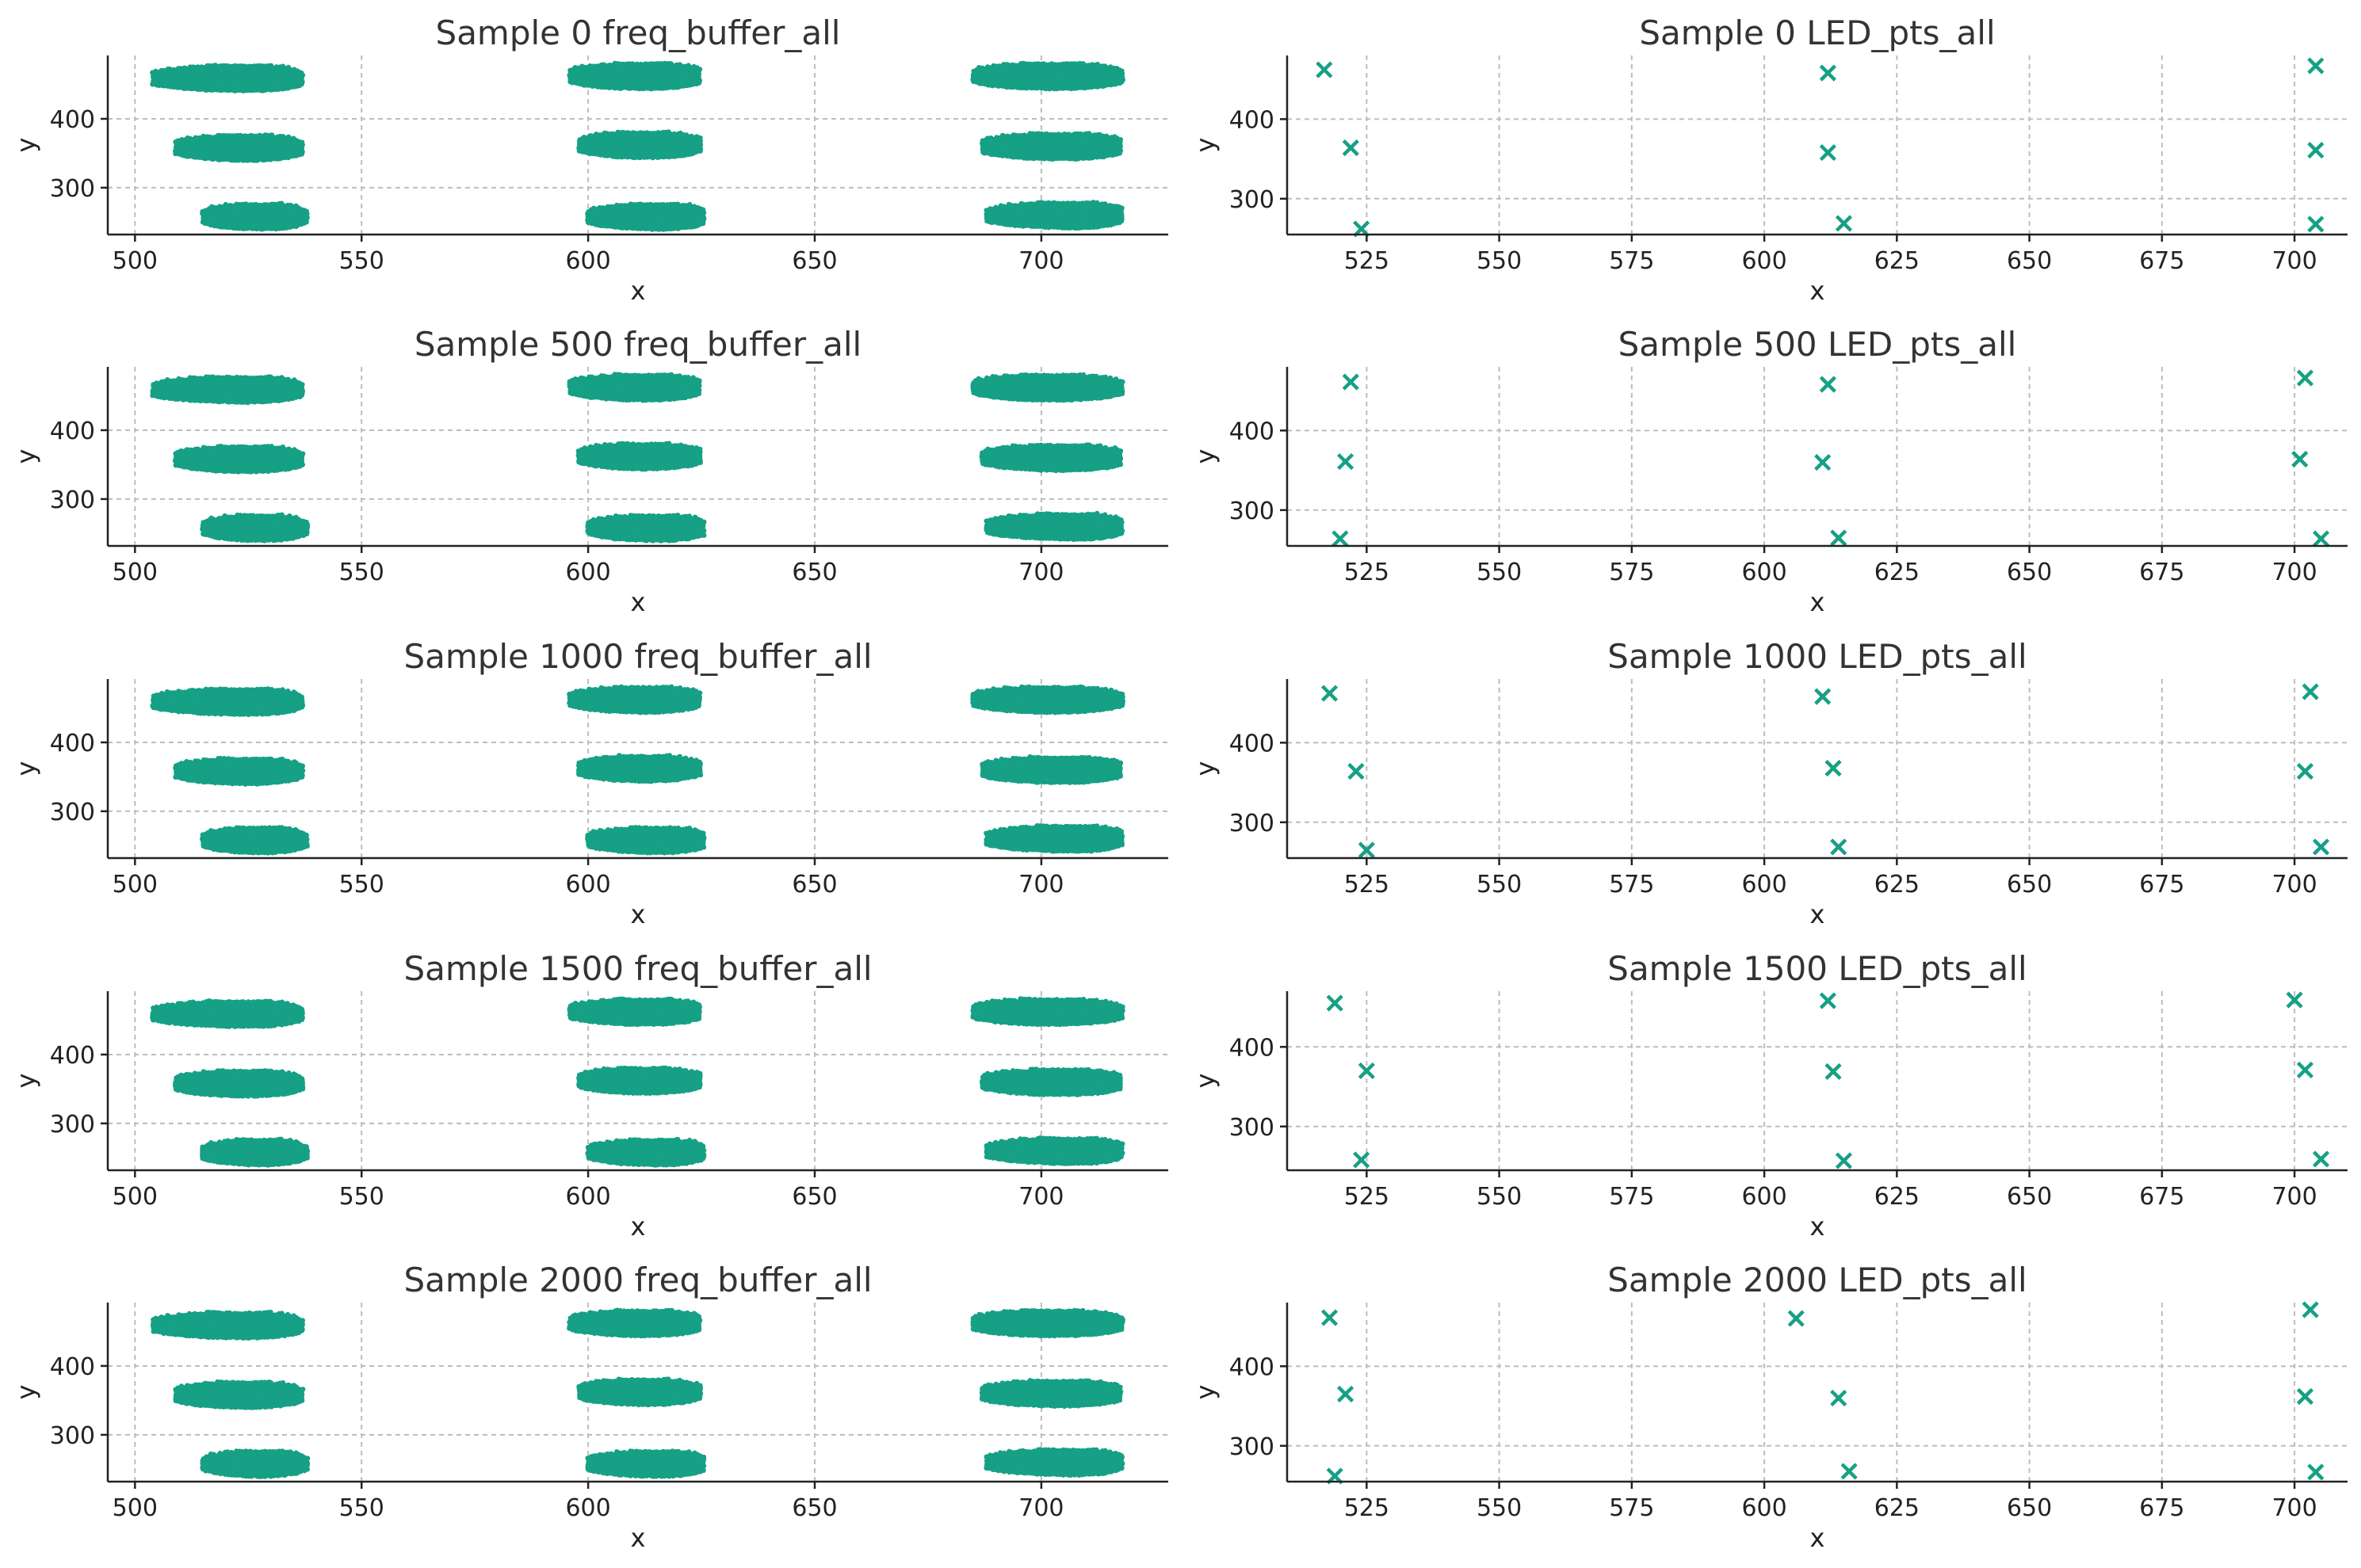 The height and width of the screenshot is (1568, 2361). I want to click on grid-lines, so click(1817, 145).